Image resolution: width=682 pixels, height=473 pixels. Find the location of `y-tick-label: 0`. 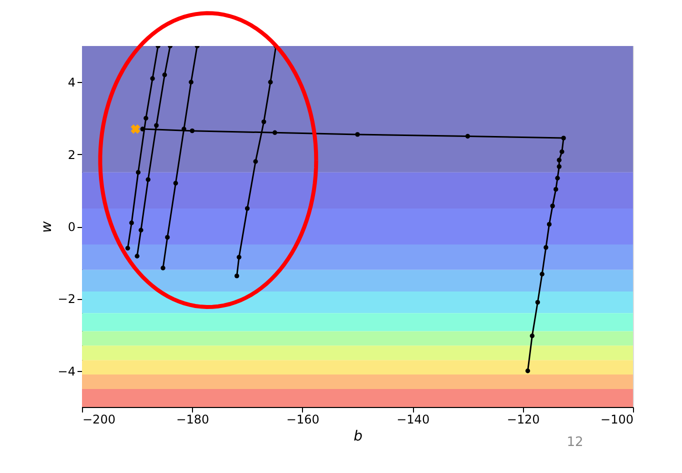

y-tick-label: 0 is located at coordinates (72, 227).